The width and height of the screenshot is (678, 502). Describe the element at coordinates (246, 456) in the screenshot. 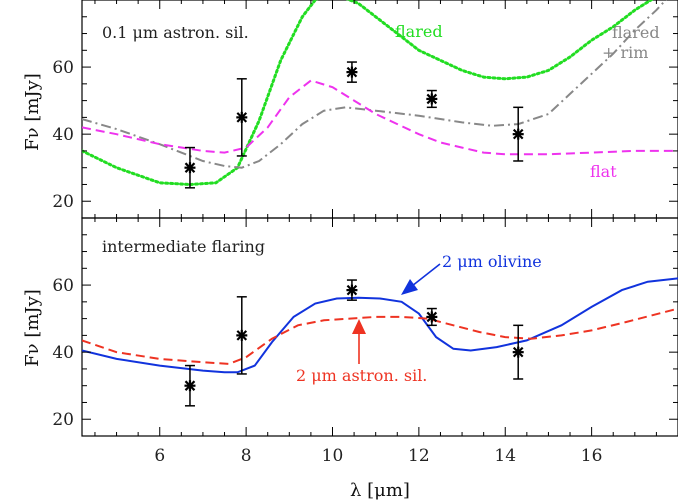

I see `x-tick-label-8: 8` at that location.